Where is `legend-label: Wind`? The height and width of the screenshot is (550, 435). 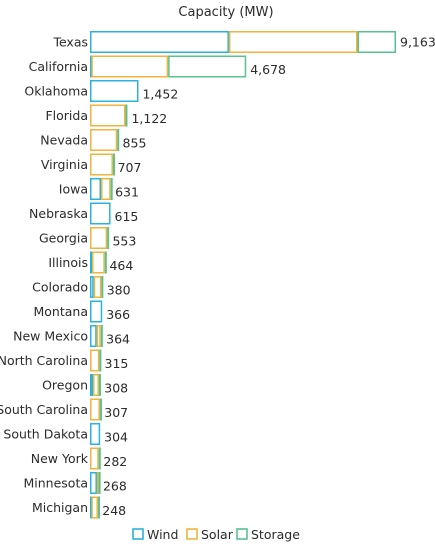
legend-label: Wind is located at coordinates (162, 534).